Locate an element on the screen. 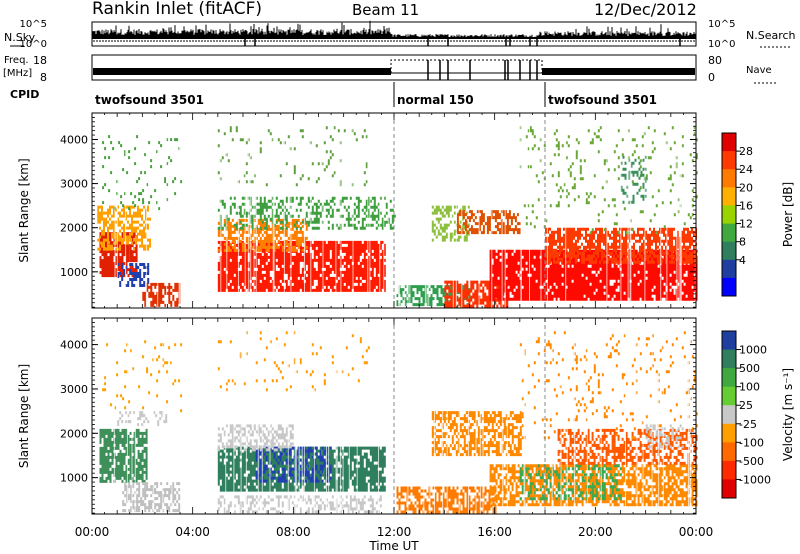 This screenshot has height=554, width=800. colorbar-tick-label: 1000 is located at coordinates (753, 350).